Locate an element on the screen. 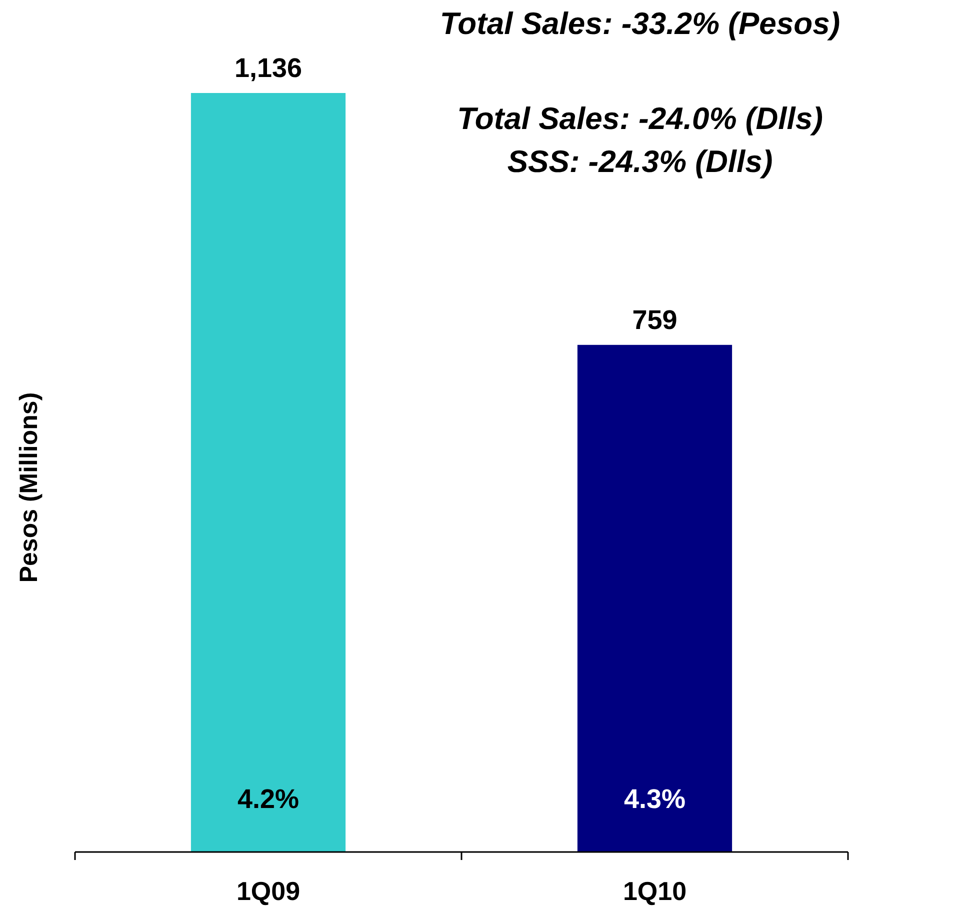 The image size is (963, 912). annotation: 4.3% is located at coordinates (655, 799).